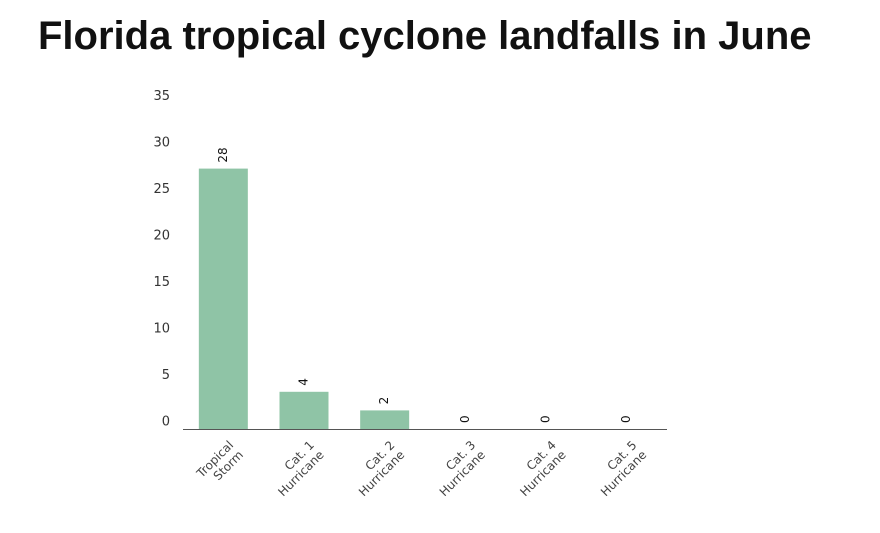 The image size is (880, 533). I want to click on category-label: Cat. 4Hurricane, so click(538, 468).